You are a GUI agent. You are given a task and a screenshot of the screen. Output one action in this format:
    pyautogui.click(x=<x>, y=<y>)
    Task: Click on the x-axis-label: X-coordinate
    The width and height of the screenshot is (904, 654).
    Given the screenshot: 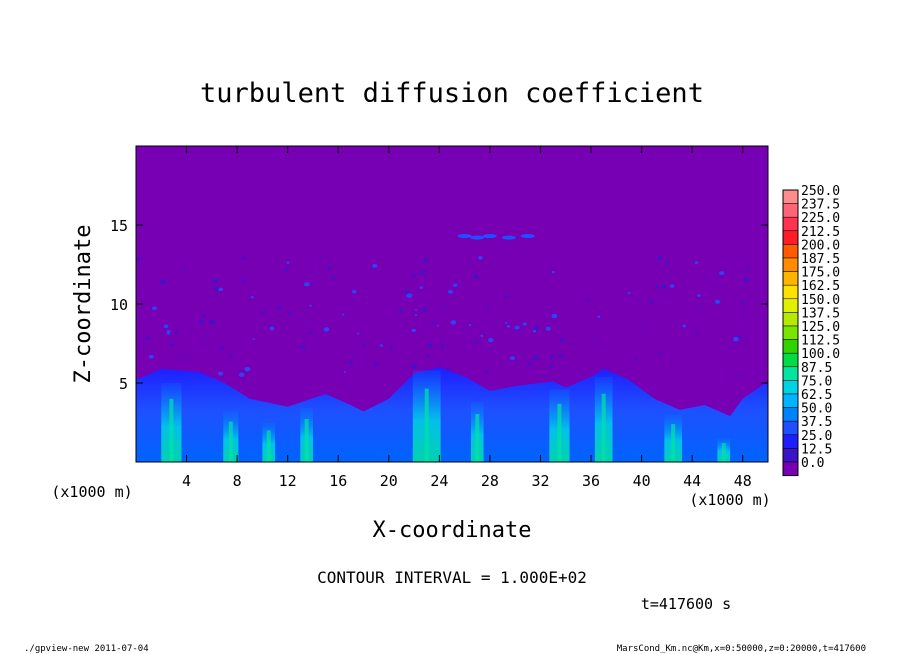 What is the action you would take?
    pyautogui.click(x=452, y=530)
    